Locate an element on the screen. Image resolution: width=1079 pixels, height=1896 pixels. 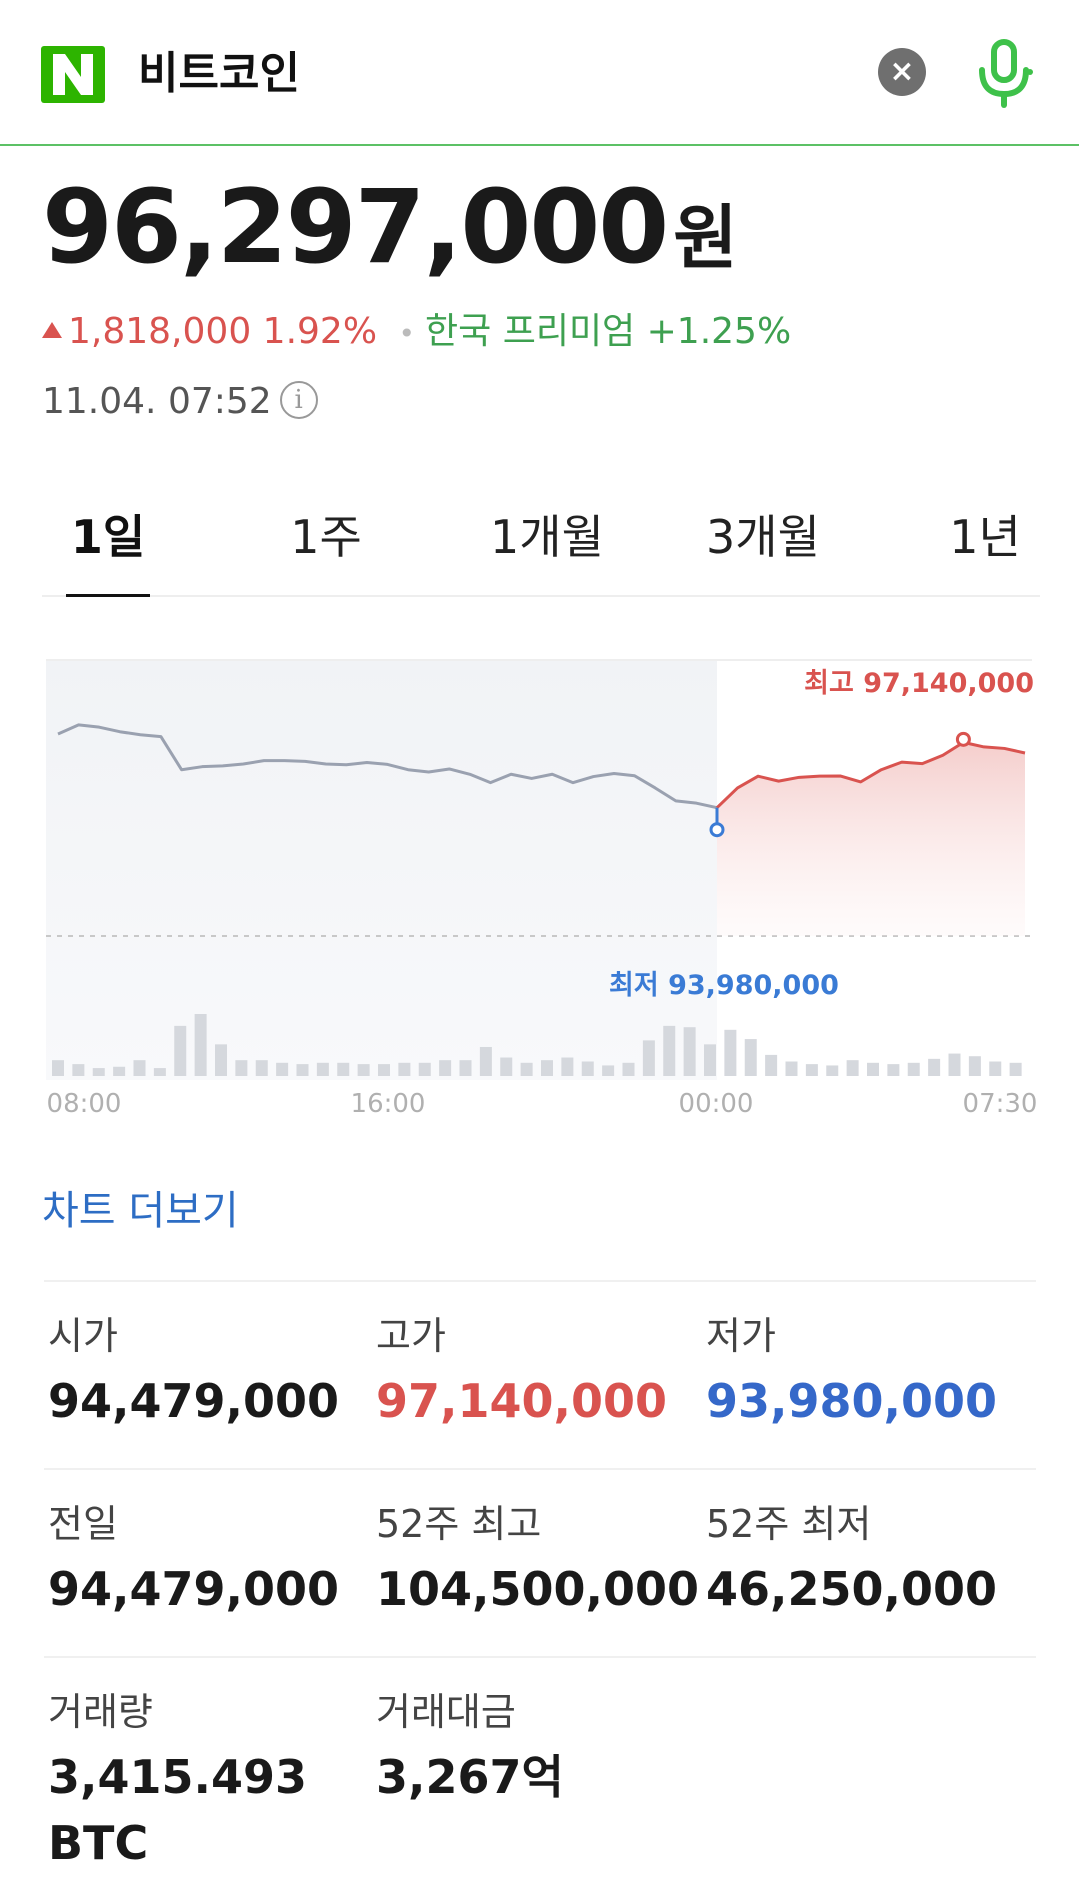
up-triangle-icon is located at coordinates (52, 330).